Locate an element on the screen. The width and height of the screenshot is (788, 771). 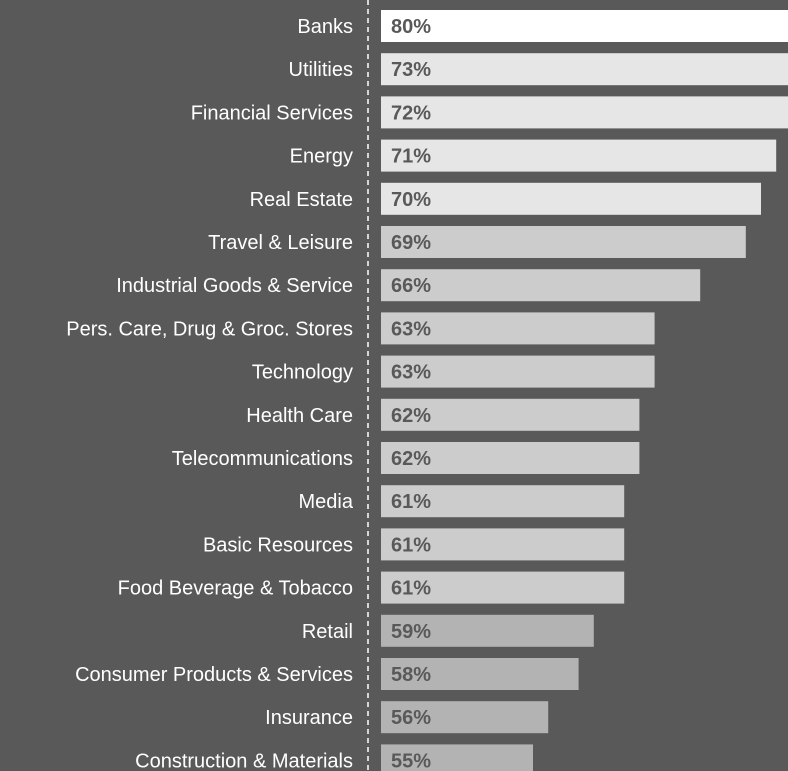
value-label-technology: 63% is located at coordinates (411, 373).